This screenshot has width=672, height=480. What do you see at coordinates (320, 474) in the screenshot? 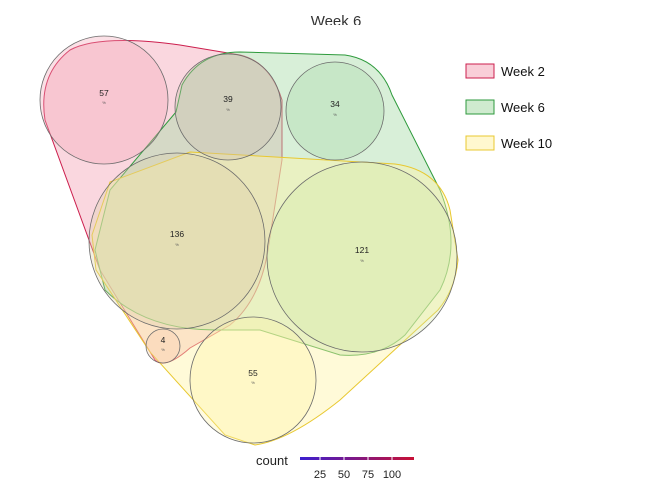
I see `colorbar-tick-25: 25` at bounding box center [320, 474].